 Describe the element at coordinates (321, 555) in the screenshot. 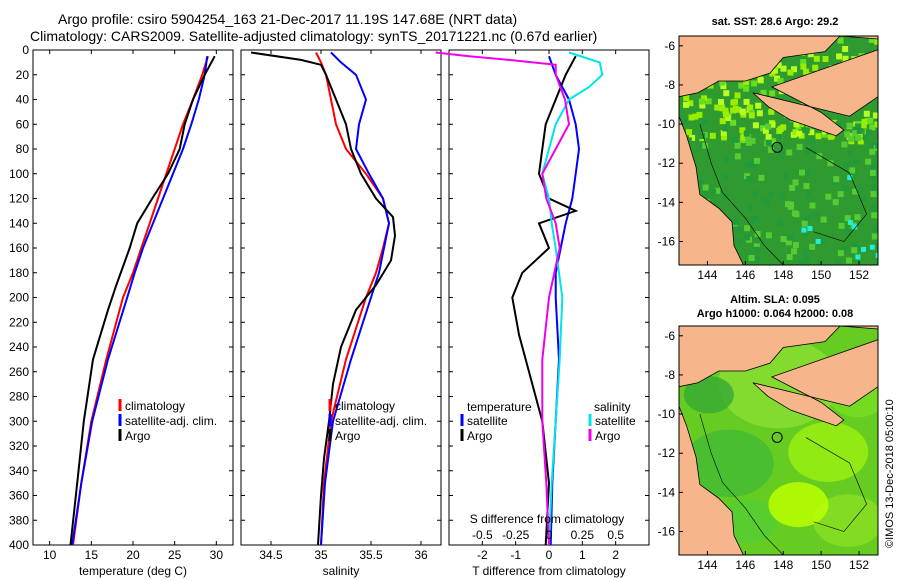

I see `xtick-label-35: 35` at that location.